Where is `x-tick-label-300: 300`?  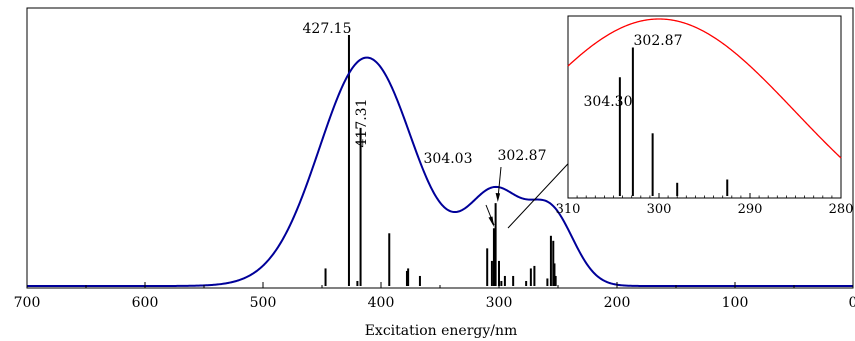
x-tick-label-300: 300 is located at coordinates (499, 303).